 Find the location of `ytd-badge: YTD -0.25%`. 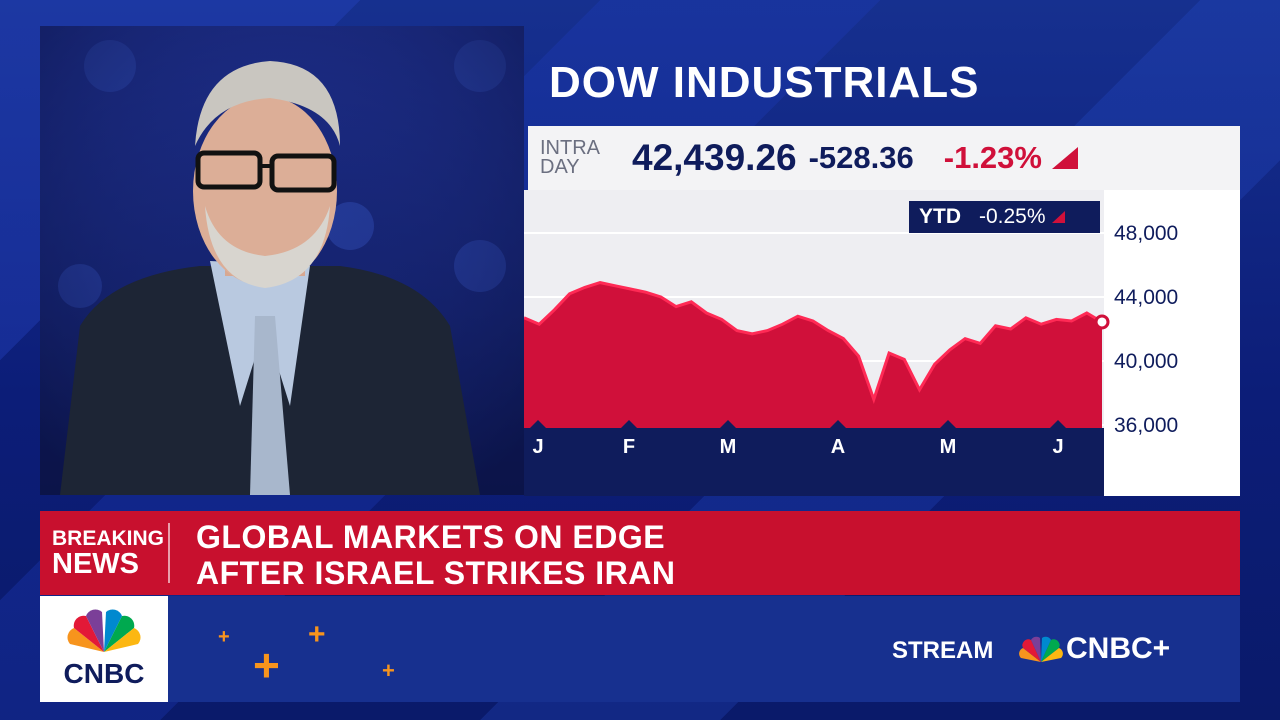

ytd-badge: YTD -0.25% is located at coordinates (1004, 217).